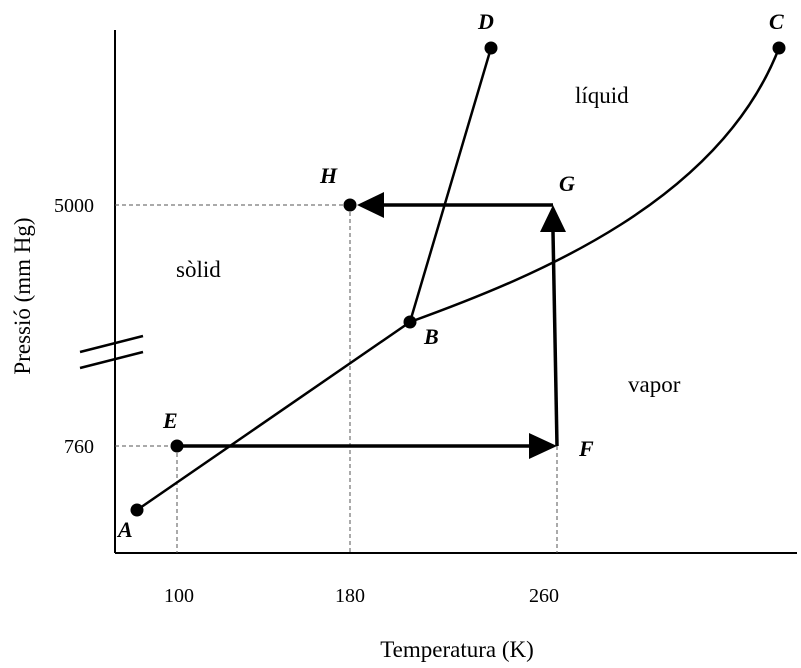 This screenshot has height=668, width=801. Describe the element at coordinates (74, 206) in the screenshot. I see `y-tick-5000: 5000` at that location.